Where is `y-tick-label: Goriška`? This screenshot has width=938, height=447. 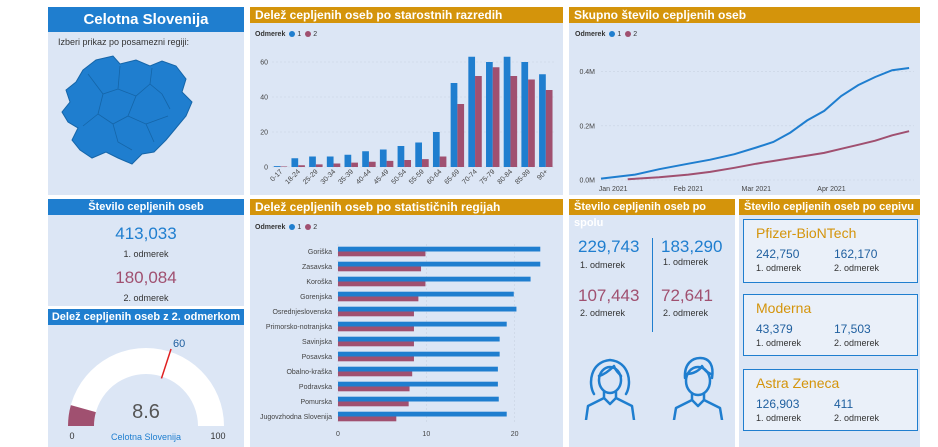
y-tick-label: Goriška is located at coordinates (320, 252).